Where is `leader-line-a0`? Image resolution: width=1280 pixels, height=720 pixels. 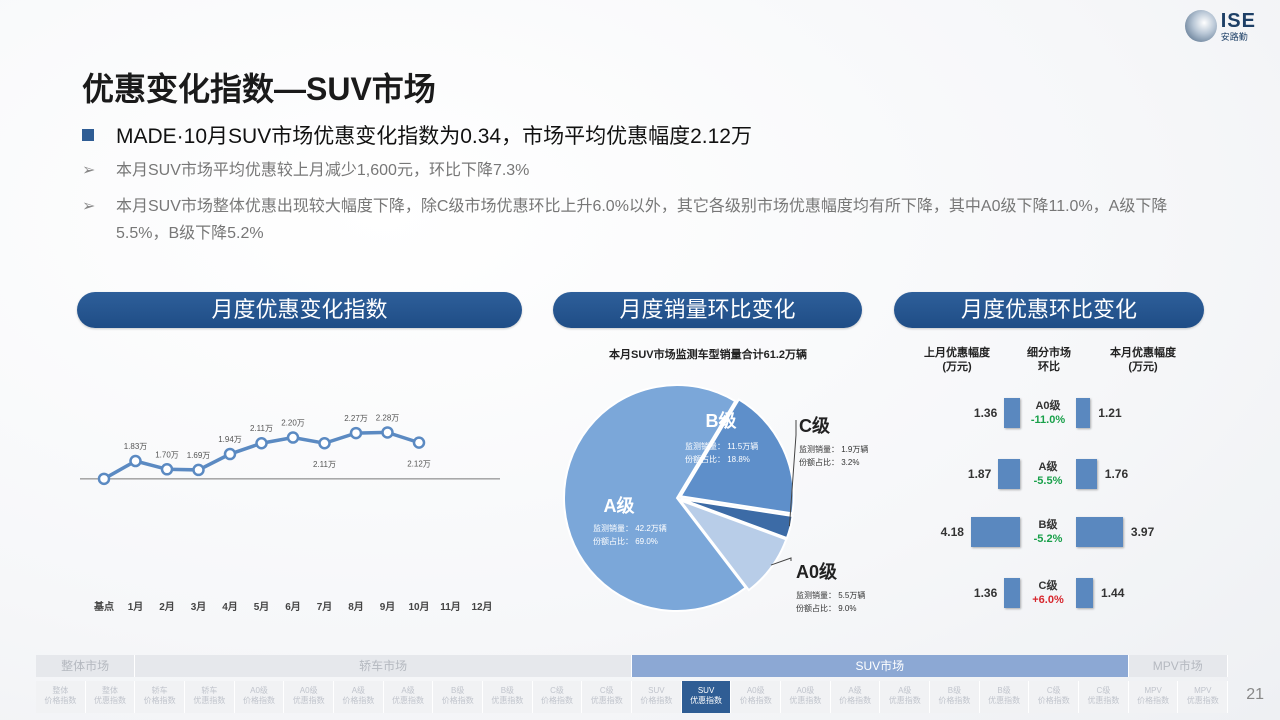
leader-line-a0 is located at coordinates (781, 561).